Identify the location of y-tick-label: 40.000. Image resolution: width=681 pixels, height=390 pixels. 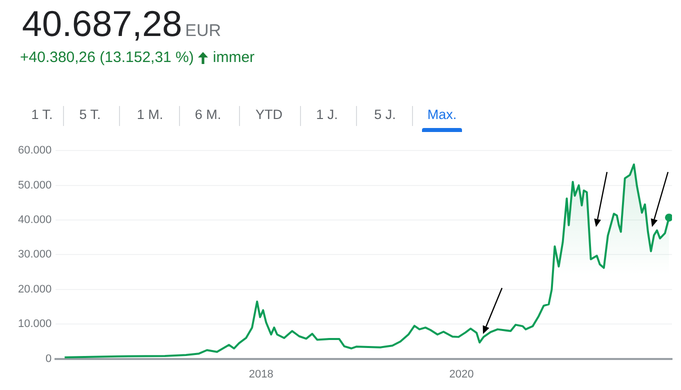
(35, 220).